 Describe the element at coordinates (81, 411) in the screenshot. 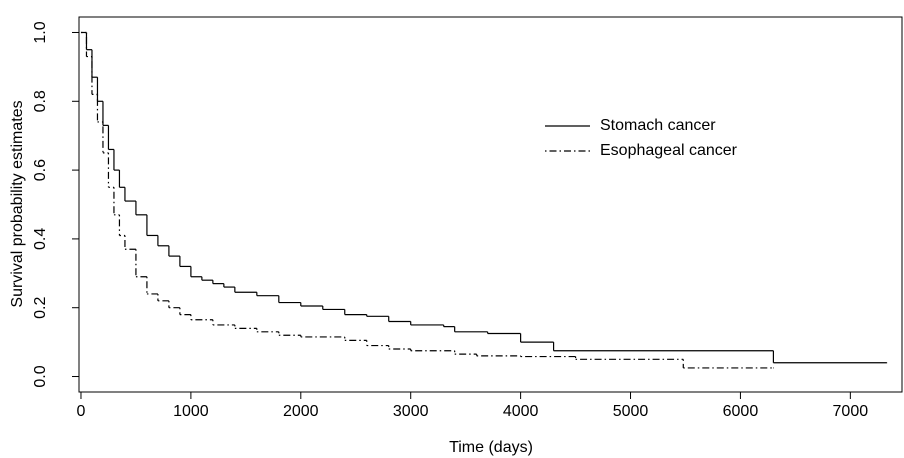

I see `x-tick-label: 0` at that location.